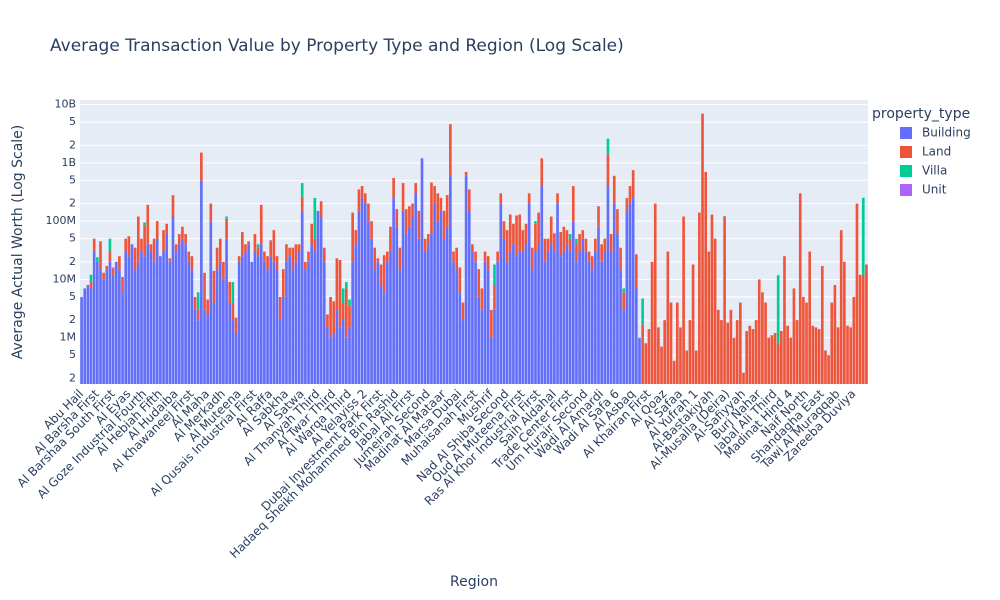 This screenshot has width=1000, height=600. Describe the element at coordinates (936, 152) in the screenshot. I see `legend-label: Land` at that location.